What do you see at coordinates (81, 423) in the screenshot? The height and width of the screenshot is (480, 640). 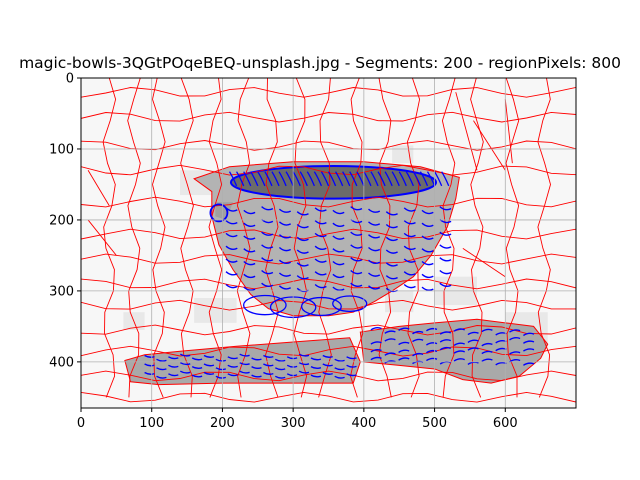 I see `x-tick-label: 0` at bounding box center [81, 423].